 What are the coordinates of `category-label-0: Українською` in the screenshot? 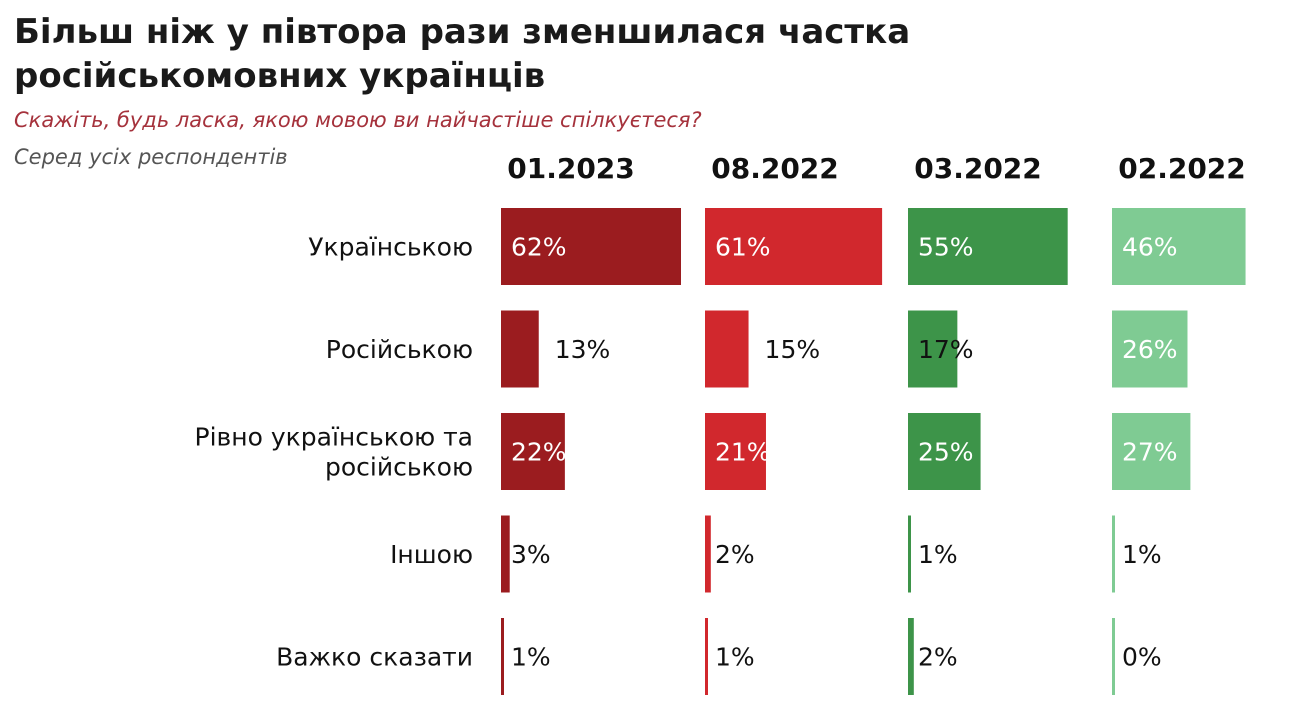 It's located at (390, 247).